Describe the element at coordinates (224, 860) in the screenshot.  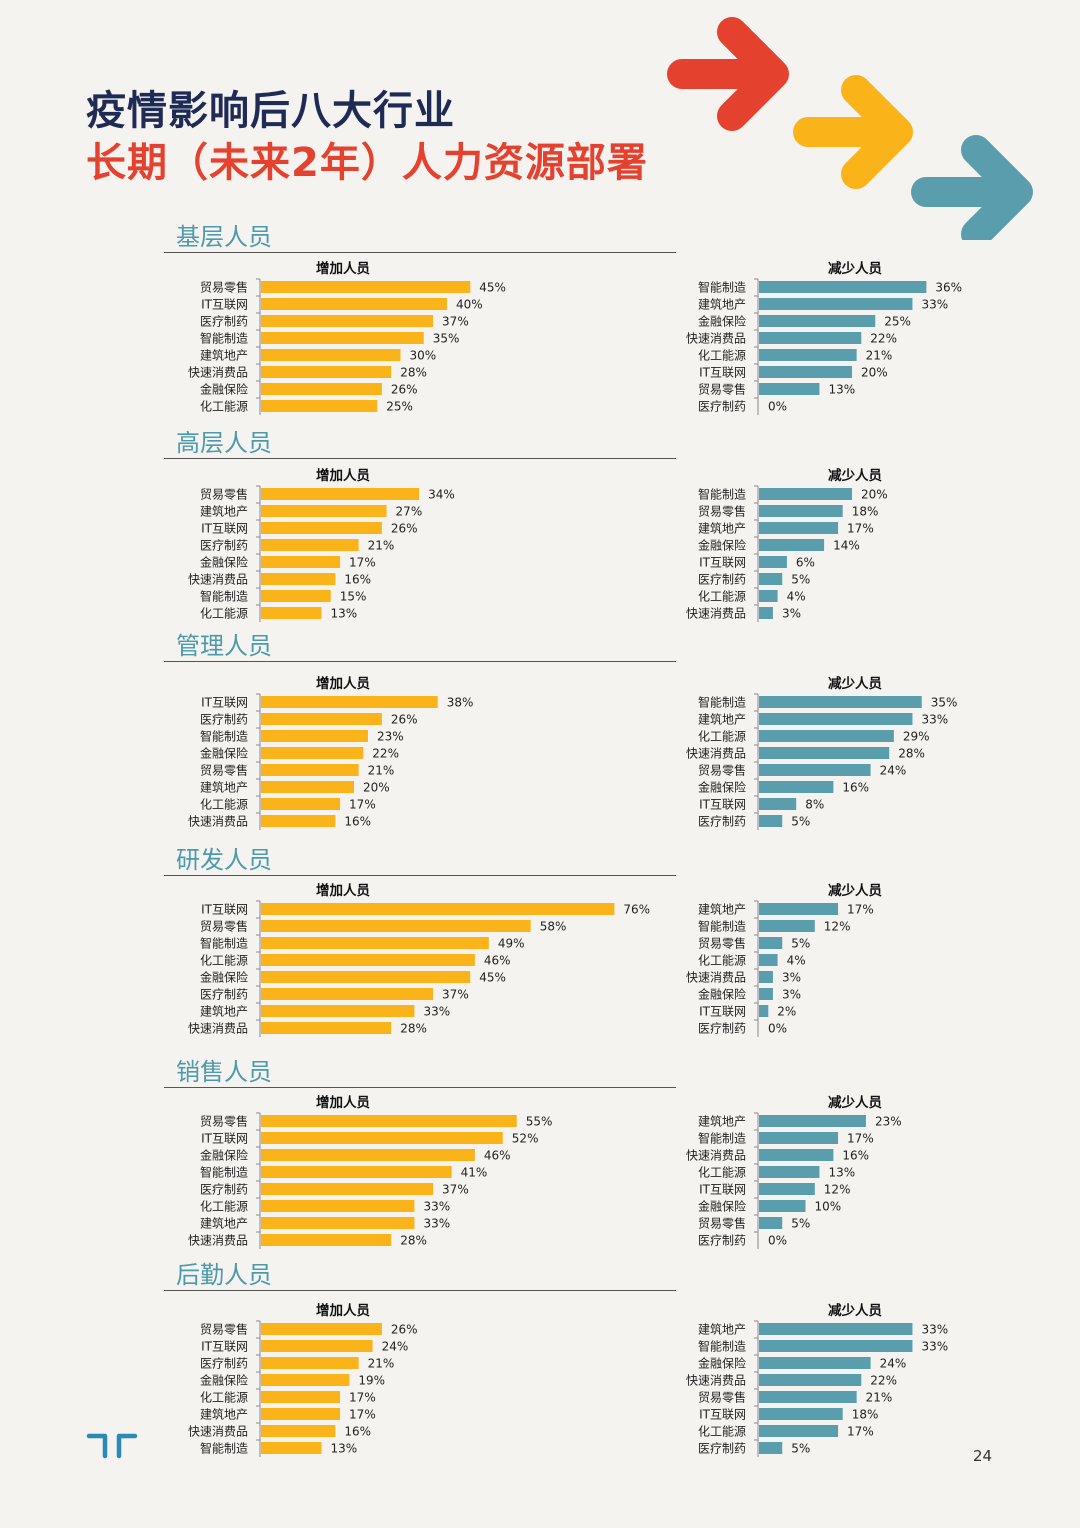
I see `section-title: 研发人员` at that location.